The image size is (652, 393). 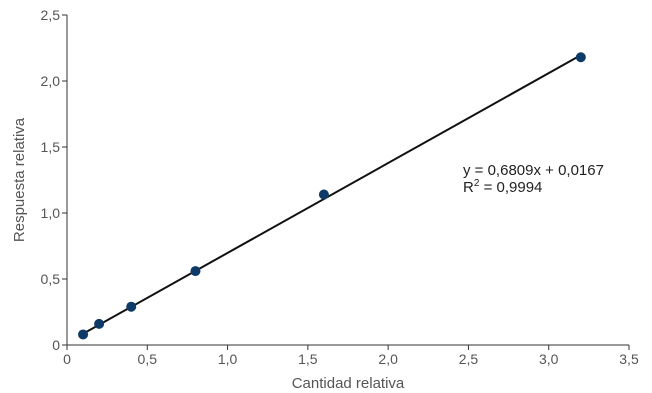 What do you see at coordinates (533, 170) in the screenshot?
I see `equation-label: y = 0,6809x + 0,0167` at bounding box center [533, 170].